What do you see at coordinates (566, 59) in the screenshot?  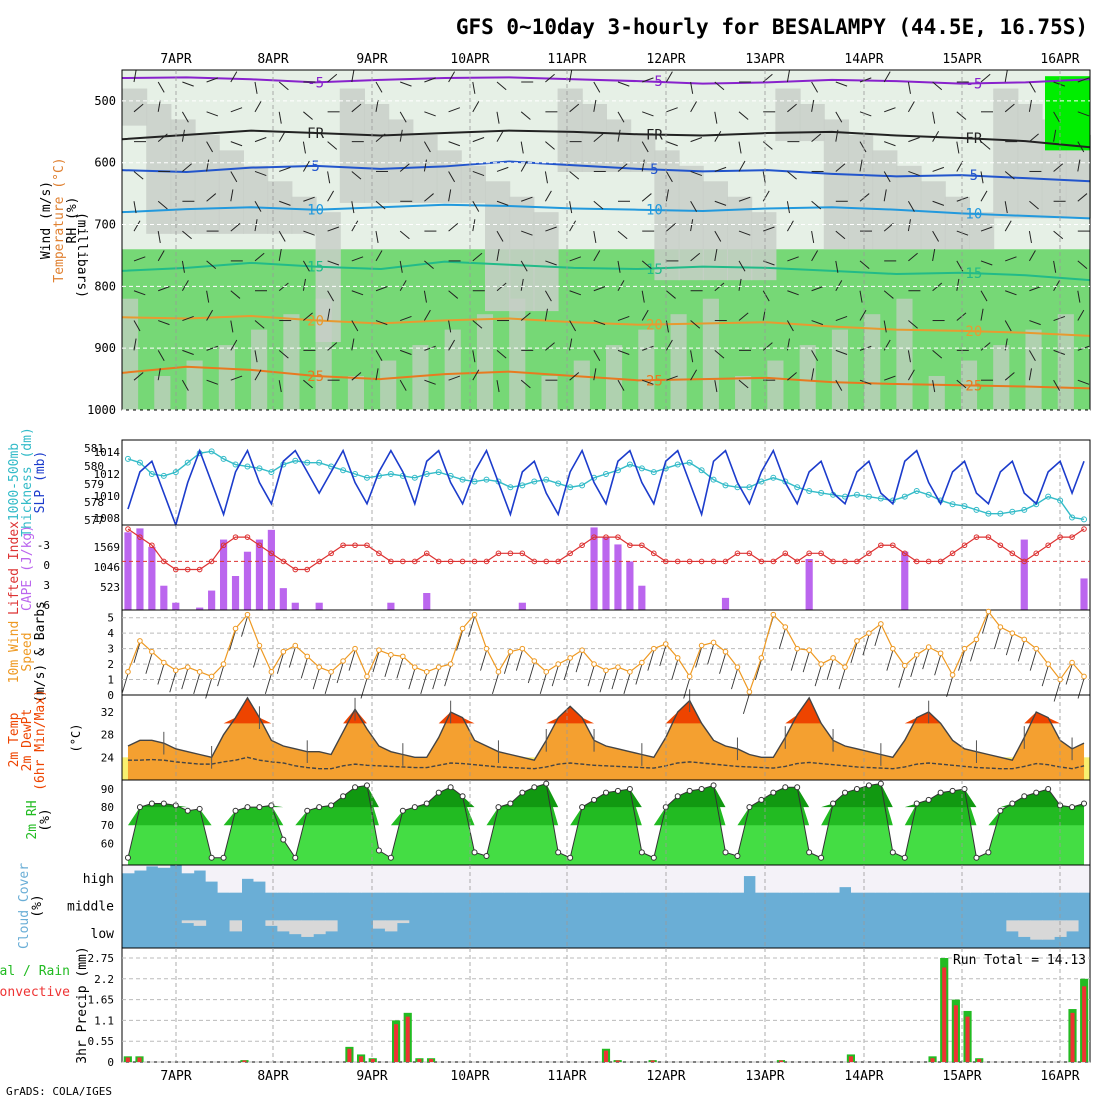 I see `date-tick-top: 11APR` at bounding box center [566, 59].